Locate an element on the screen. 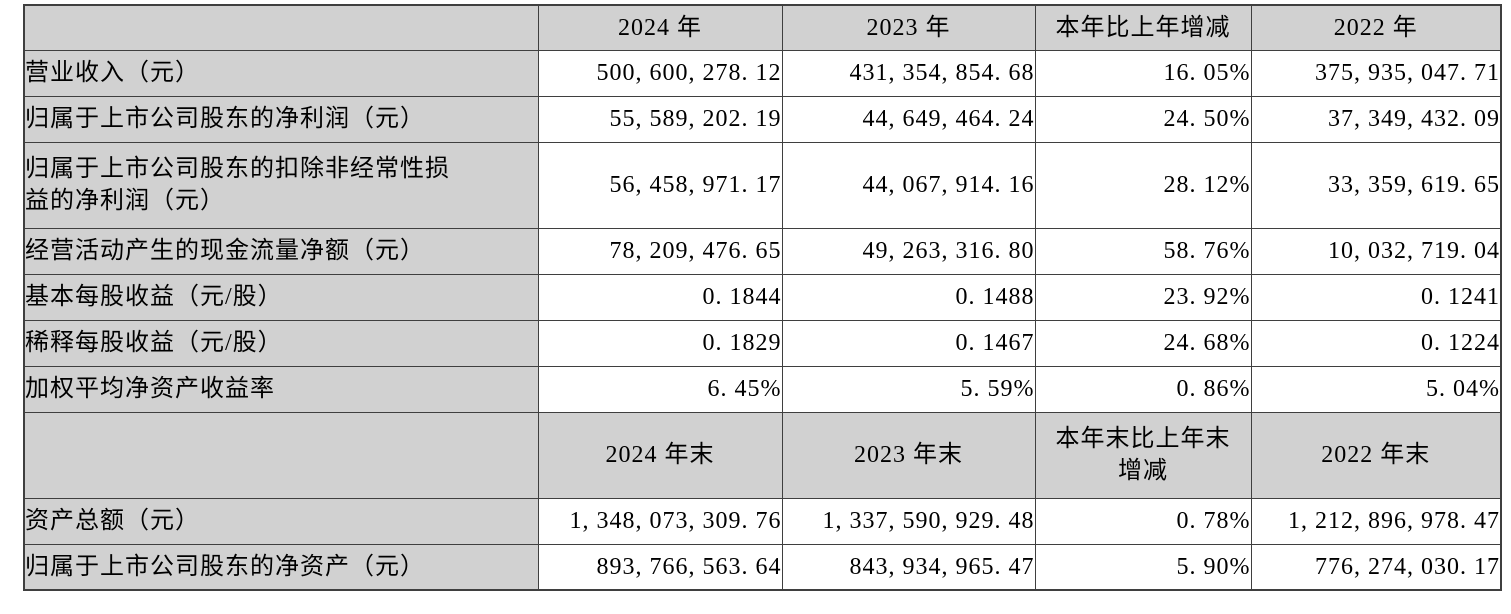 Image resolution: width=1511 pixels, height=614 pixels. value-2023: 0. 1488 is located at coordinates (908, 297).